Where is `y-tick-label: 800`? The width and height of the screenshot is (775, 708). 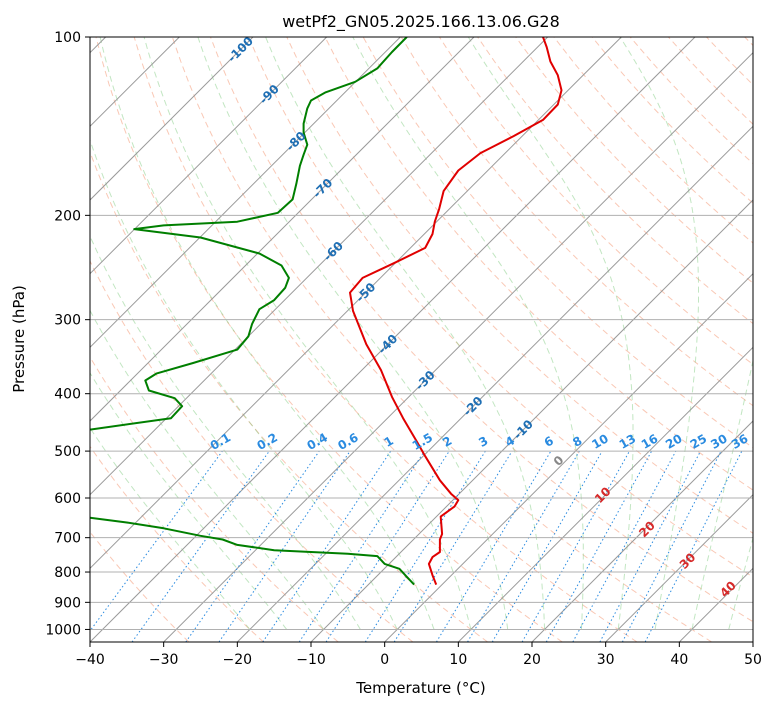 y-tick-label: 800 is located at coordinates (67, 573).